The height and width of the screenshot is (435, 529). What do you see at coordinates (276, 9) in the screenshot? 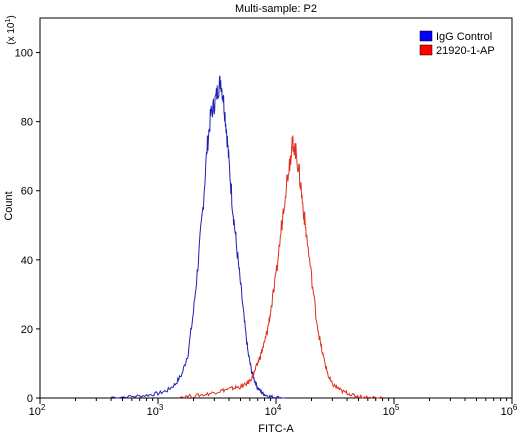
I see `chart-title: Multi-sample: P2` at bounding box center [276, 9].